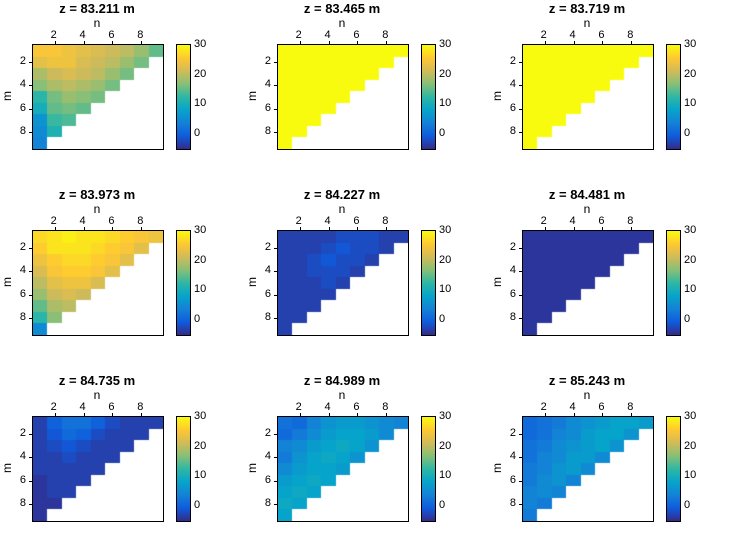 The height and width of the screenshot is (553, 734). I want to click on colorbar-tick-labels: 30 20 10 0, so click(452, 93).